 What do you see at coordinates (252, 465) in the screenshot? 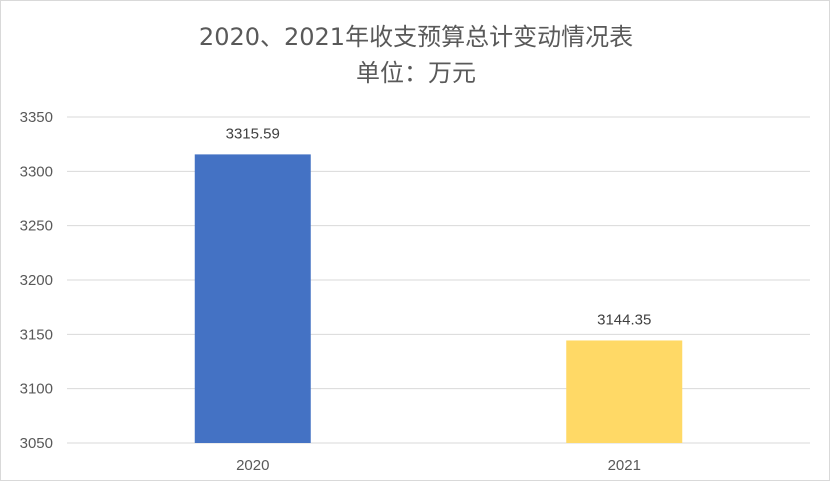
I see `x-tick-label: 2020` at bounding box center [252, 465].